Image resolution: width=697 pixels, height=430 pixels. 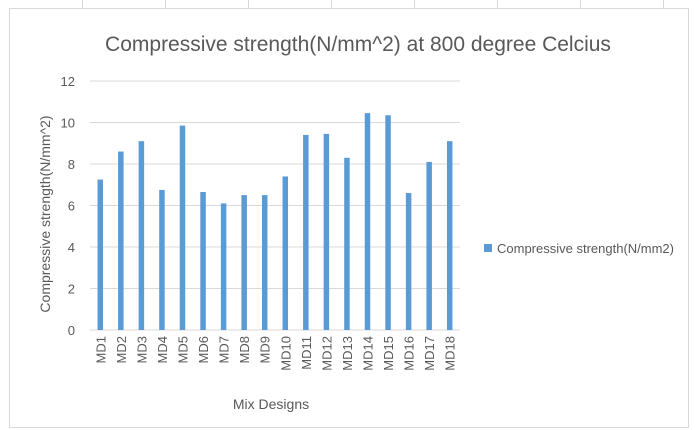 I want to click on x-tick-label: MD18, so click(x=450, y=353).